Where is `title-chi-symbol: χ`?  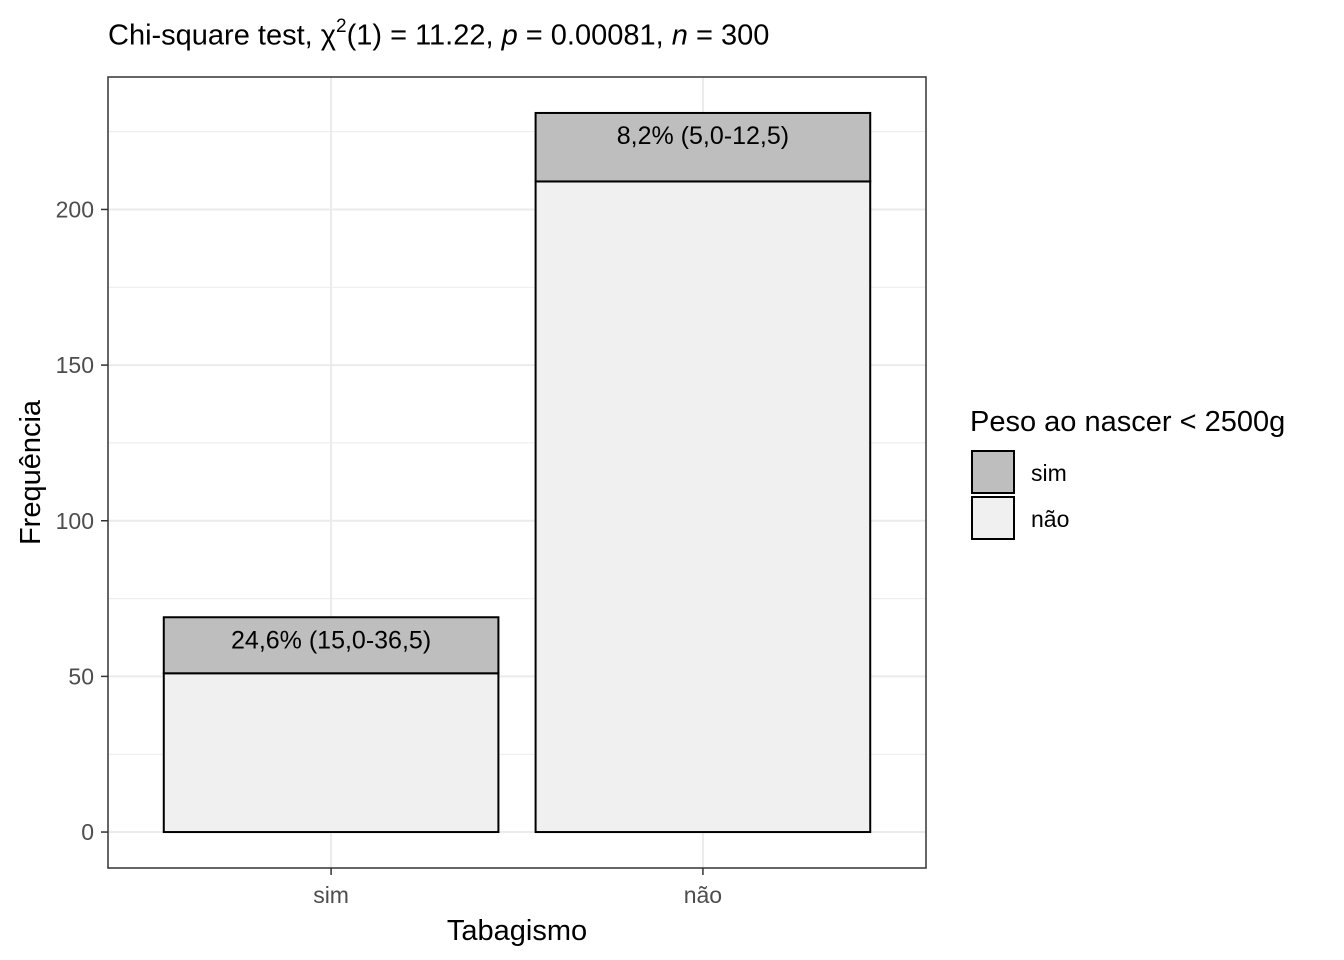 title-chi-symbol: χ is located at coordinates (328, 35).